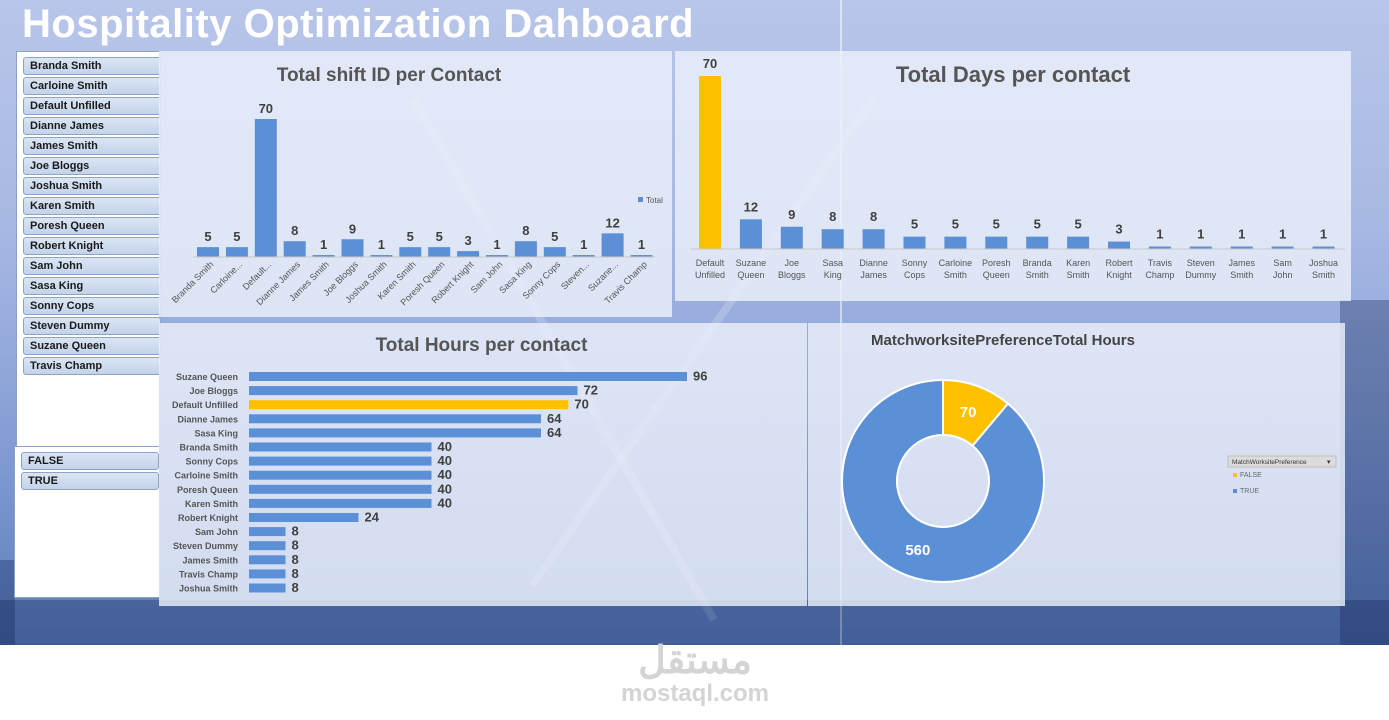 This screenshot has height=720, width=1389. What do you see at coordinates (873, 216) in the screenshot?
I see `data-label-4: 8` at bounding box center [873, 216].